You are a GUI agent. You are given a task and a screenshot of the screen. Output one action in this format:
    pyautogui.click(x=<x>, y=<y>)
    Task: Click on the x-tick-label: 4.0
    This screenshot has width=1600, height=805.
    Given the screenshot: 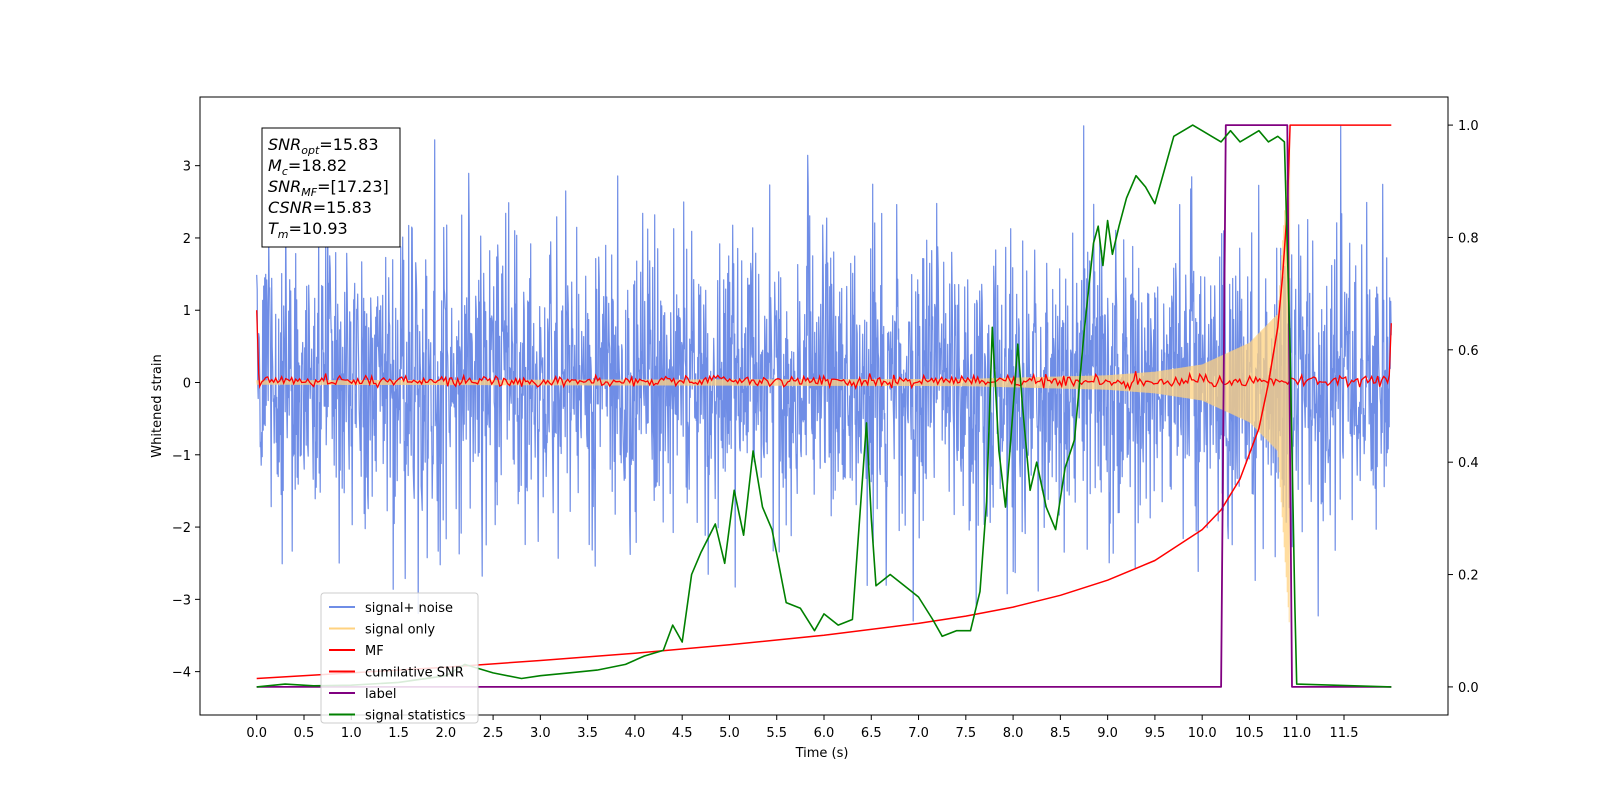 What is the action you would take?
    pyautogui.click(x=635, y=733)
    